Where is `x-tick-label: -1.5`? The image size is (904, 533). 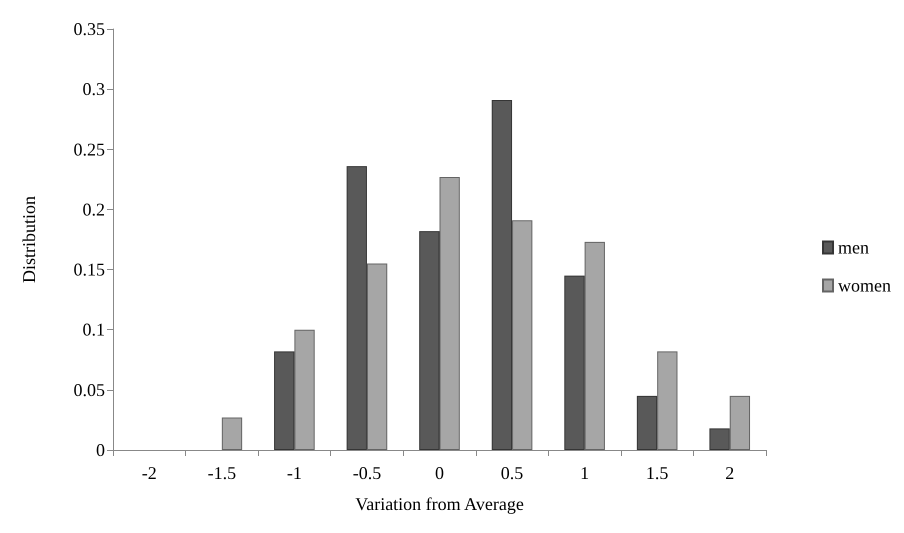 x-tick-label: -1.5 is located at coordinates (222, 473).